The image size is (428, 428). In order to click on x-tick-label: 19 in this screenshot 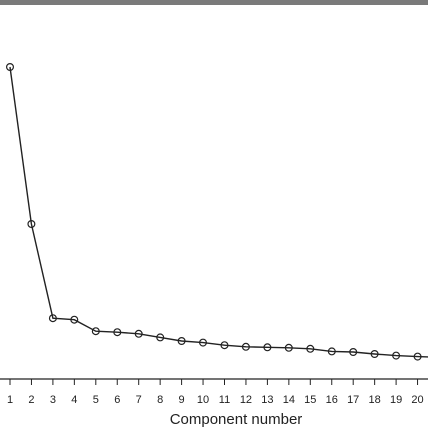, I will do `click(396, 400)`.